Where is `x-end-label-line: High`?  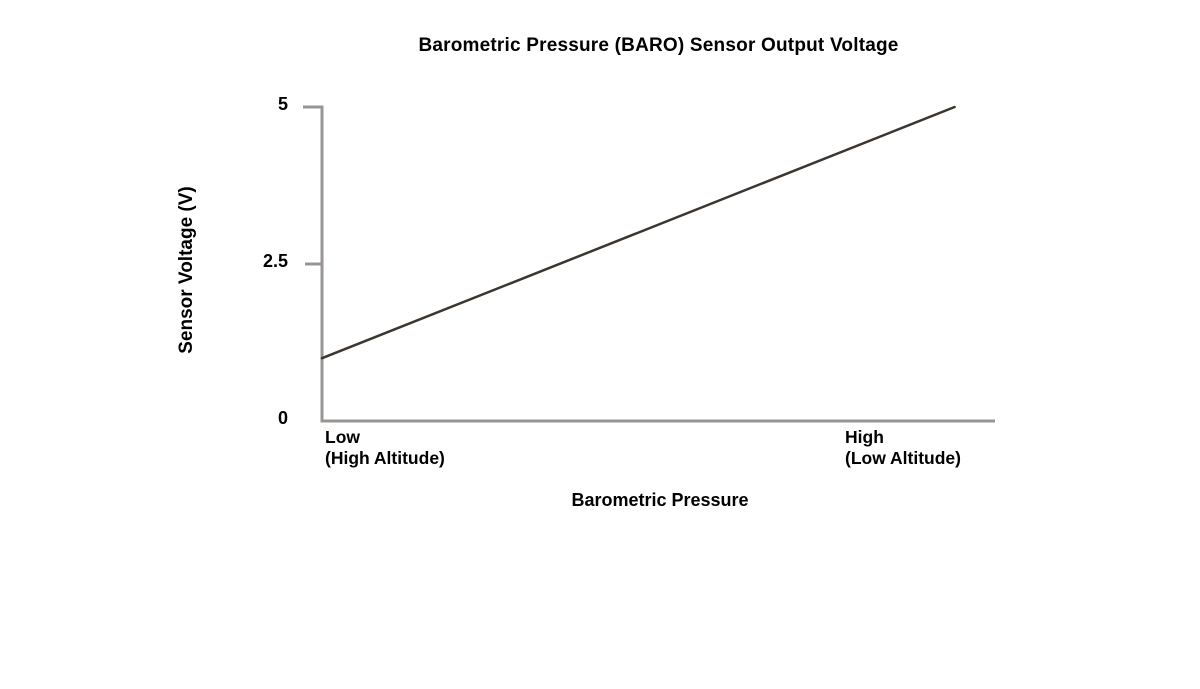
x-end-label-line: High is located at coordinates (864, 437).